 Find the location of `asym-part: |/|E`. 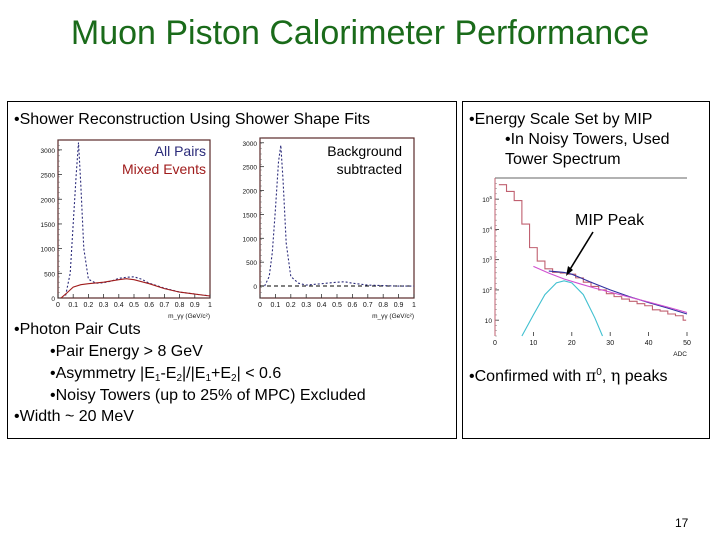

asym-part: |/|E is located at coordinates (194, 373).